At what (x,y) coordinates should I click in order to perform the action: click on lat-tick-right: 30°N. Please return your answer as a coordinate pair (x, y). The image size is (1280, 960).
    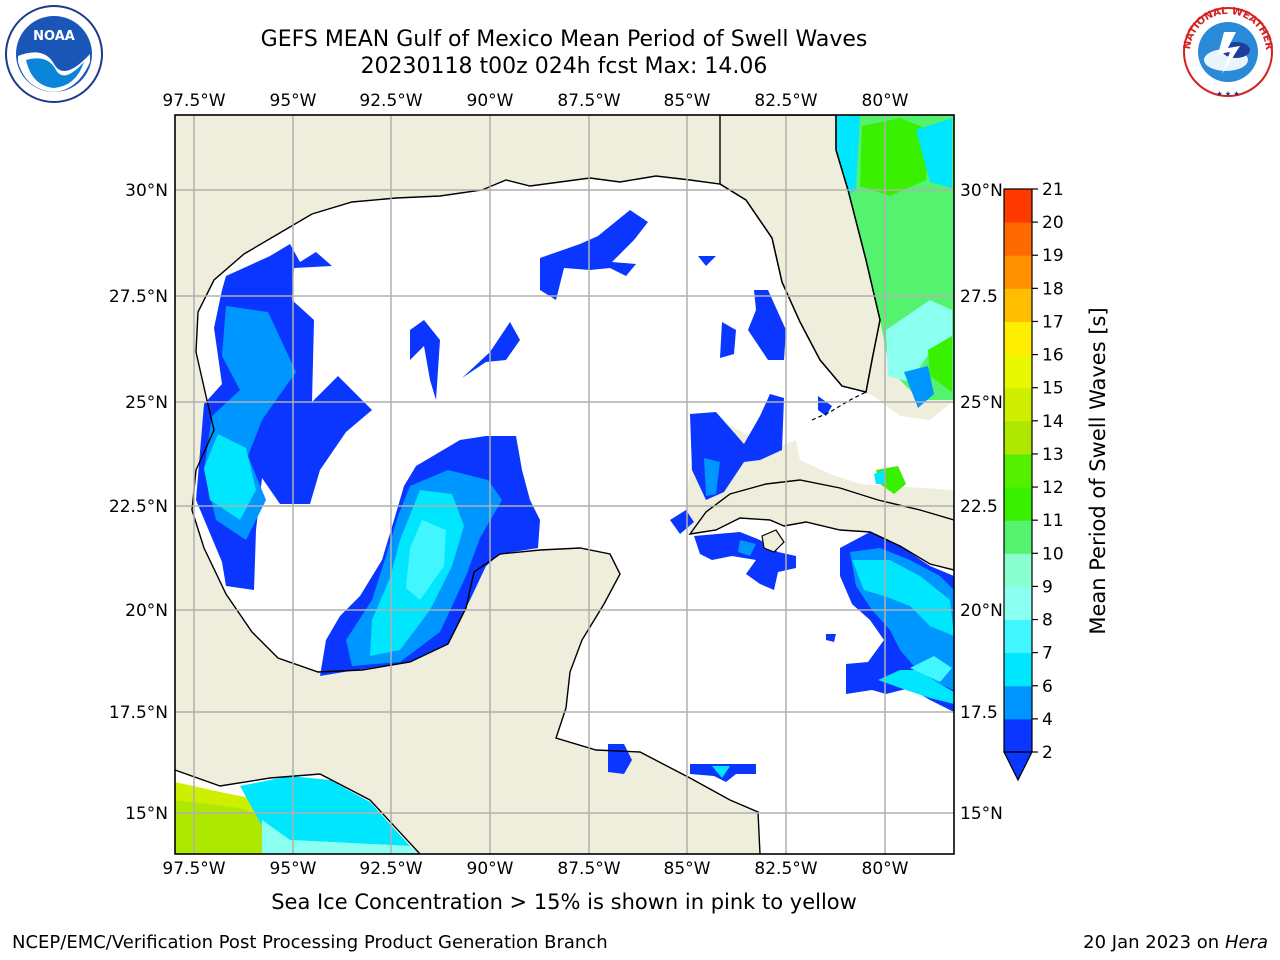
    Looking at the image, I should click on (981, 191).